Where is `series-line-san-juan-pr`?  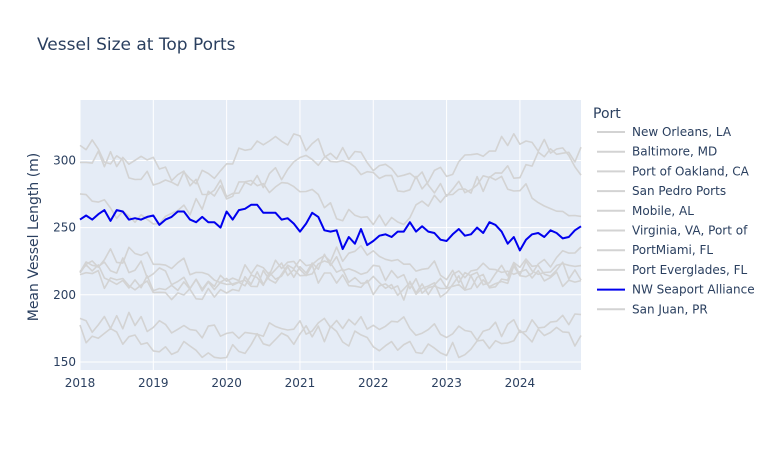 series-line-san-juan-pr is located at coordinates (330, 341).